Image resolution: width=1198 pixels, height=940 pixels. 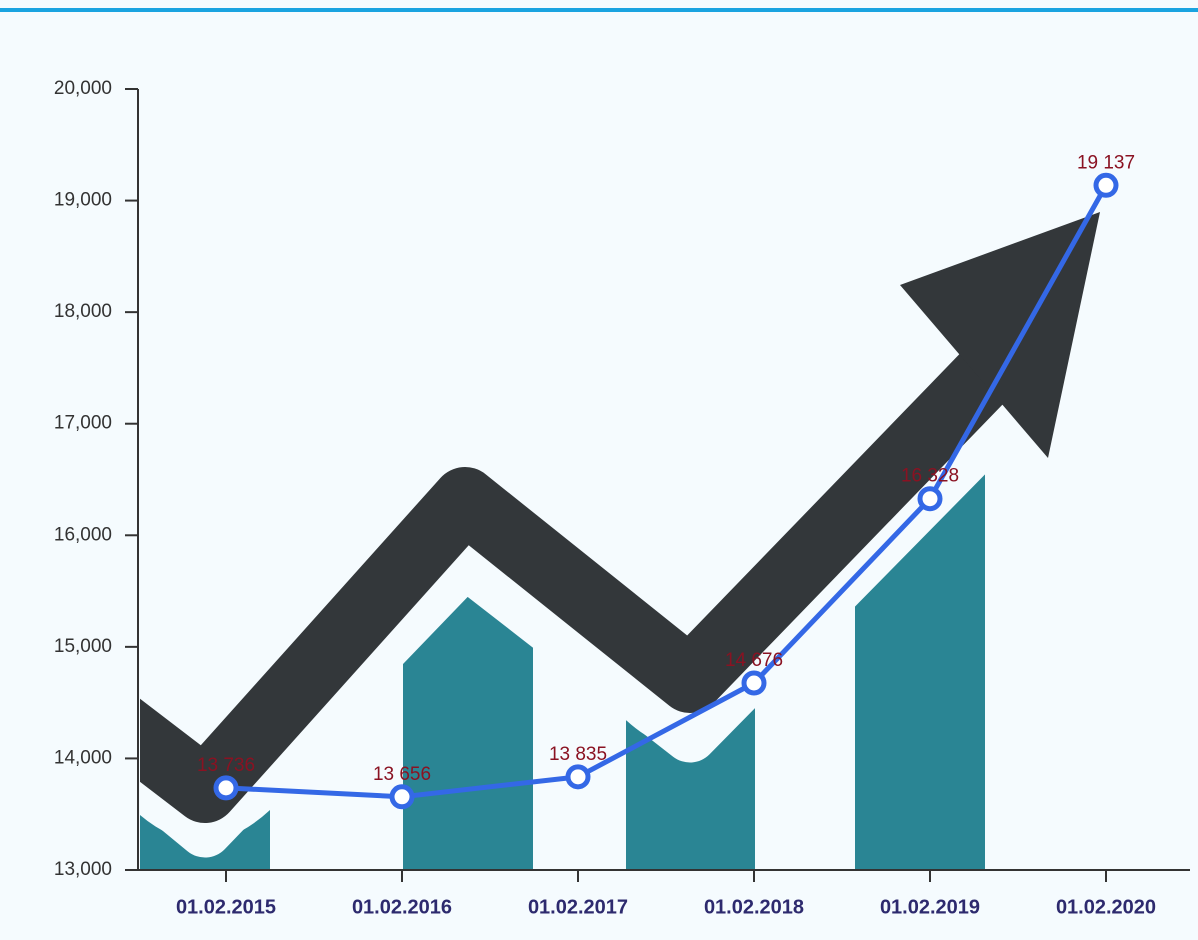 What do you see at coordinates (83, 423) in the screenshot?
I see `y-tick-label: 17,000` at bounding box center [83, 423].